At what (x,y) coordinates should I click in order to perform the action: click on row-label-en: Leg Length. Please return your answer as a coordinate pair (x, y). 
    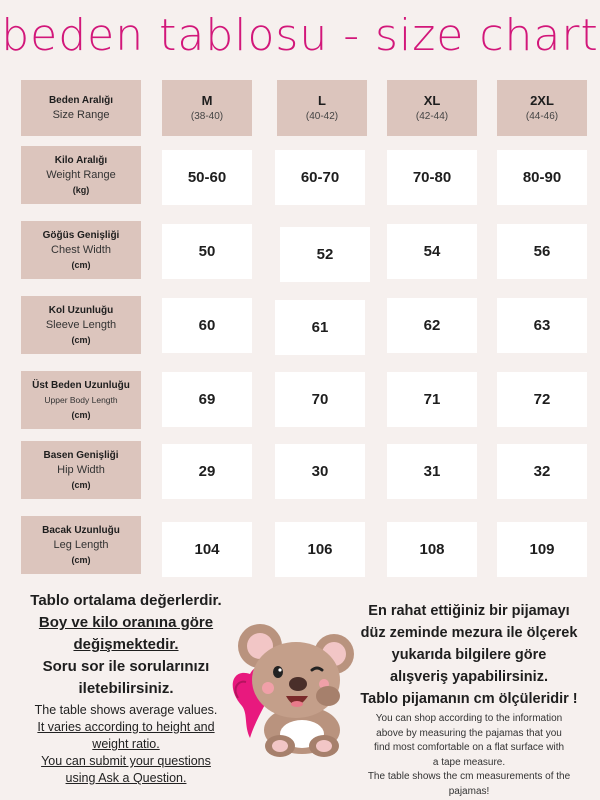
    Looking at the image, I should click on (81, 544).